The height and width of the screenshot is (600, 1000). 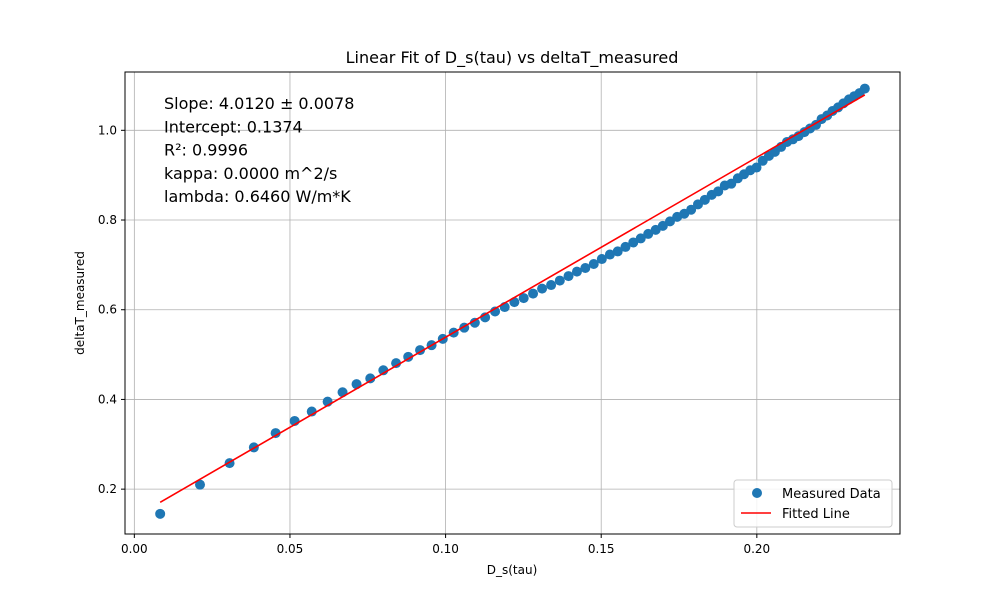 I want to click on x-tick-label: 0.20, so click(x=756, y=549).